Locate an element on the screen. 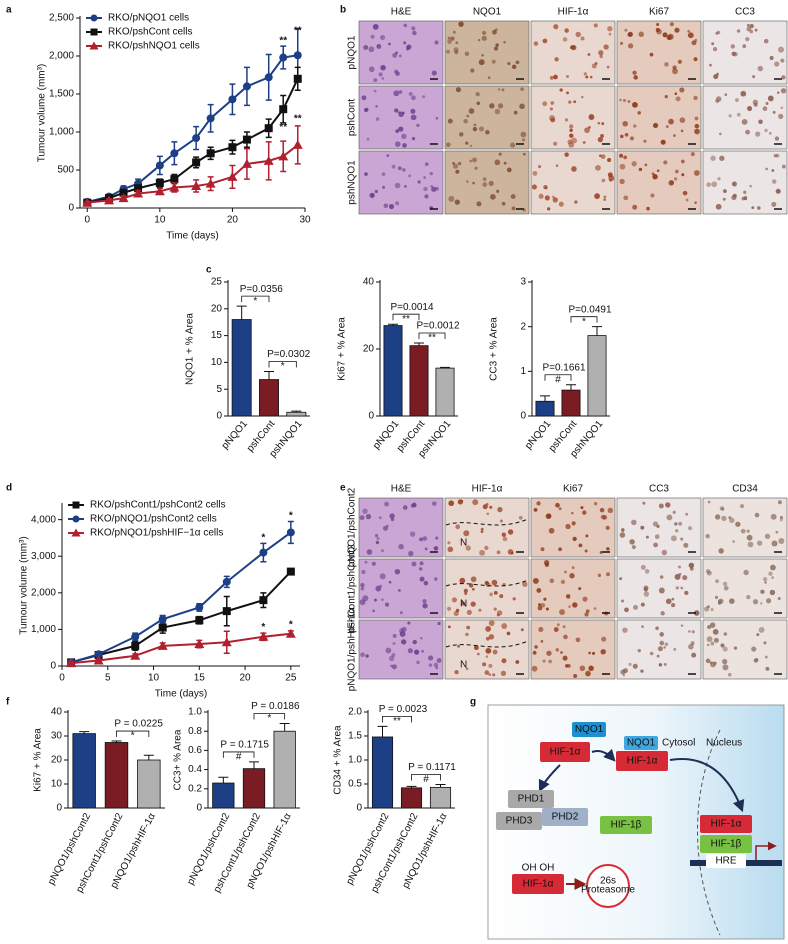 The width and height of the screenshot is (788, 944). y-axis-label: Tumour volume (mm³) is located at coordinates (42, 113).